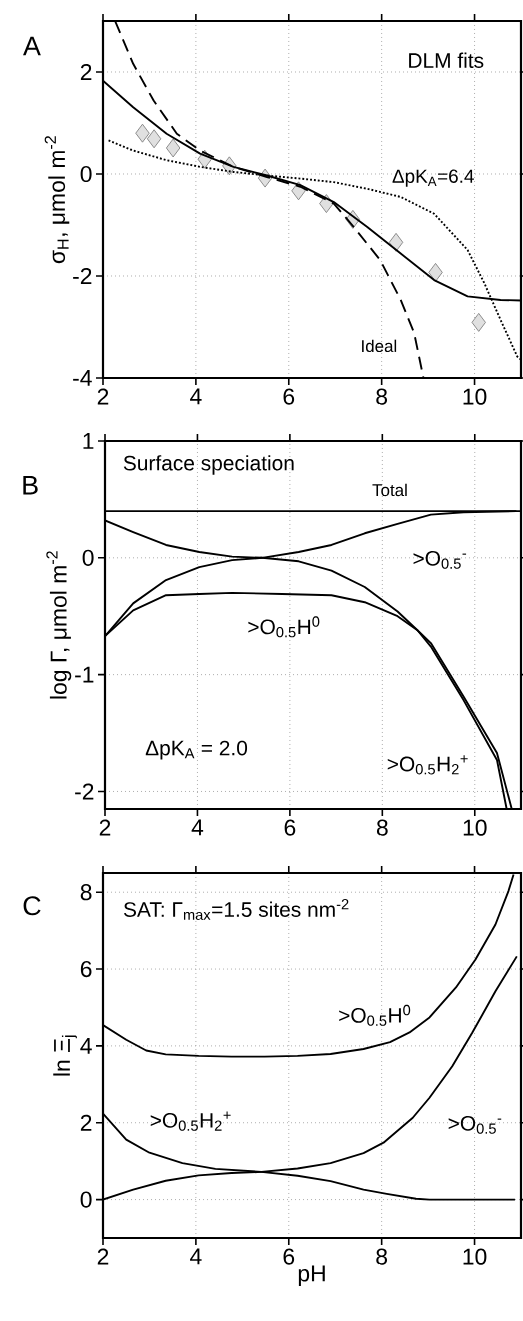 This screenshot has height=1321, width=523. Describe the element at coordinates (389, 490) in the screenshot. I see `series-label: Total` at that location.